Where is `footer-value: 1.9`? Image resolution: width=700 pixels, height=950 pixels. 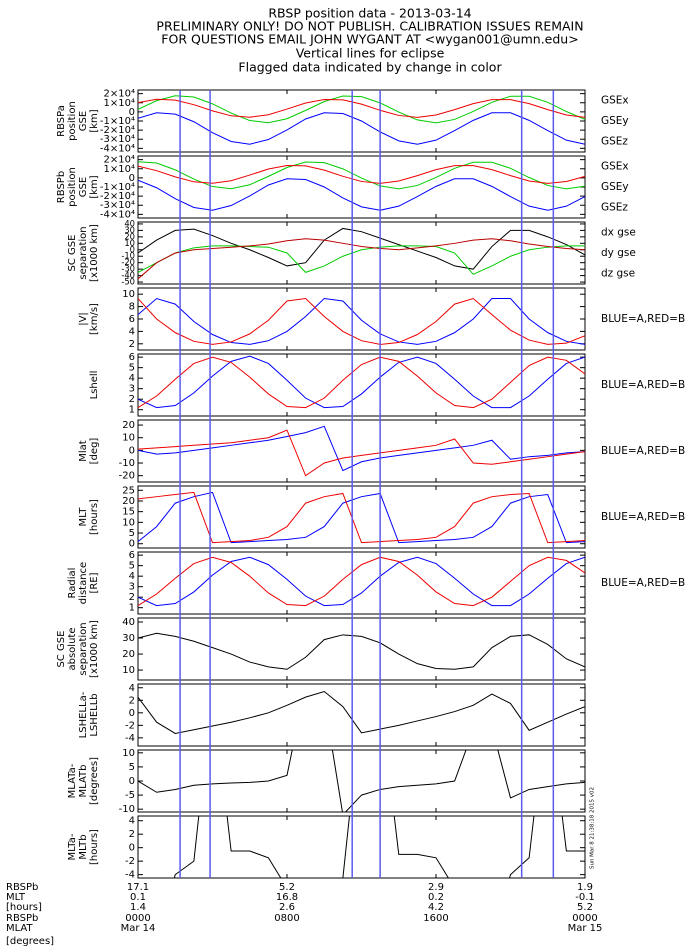
footer-value: 1.9 is located at coordinates (585, 887).